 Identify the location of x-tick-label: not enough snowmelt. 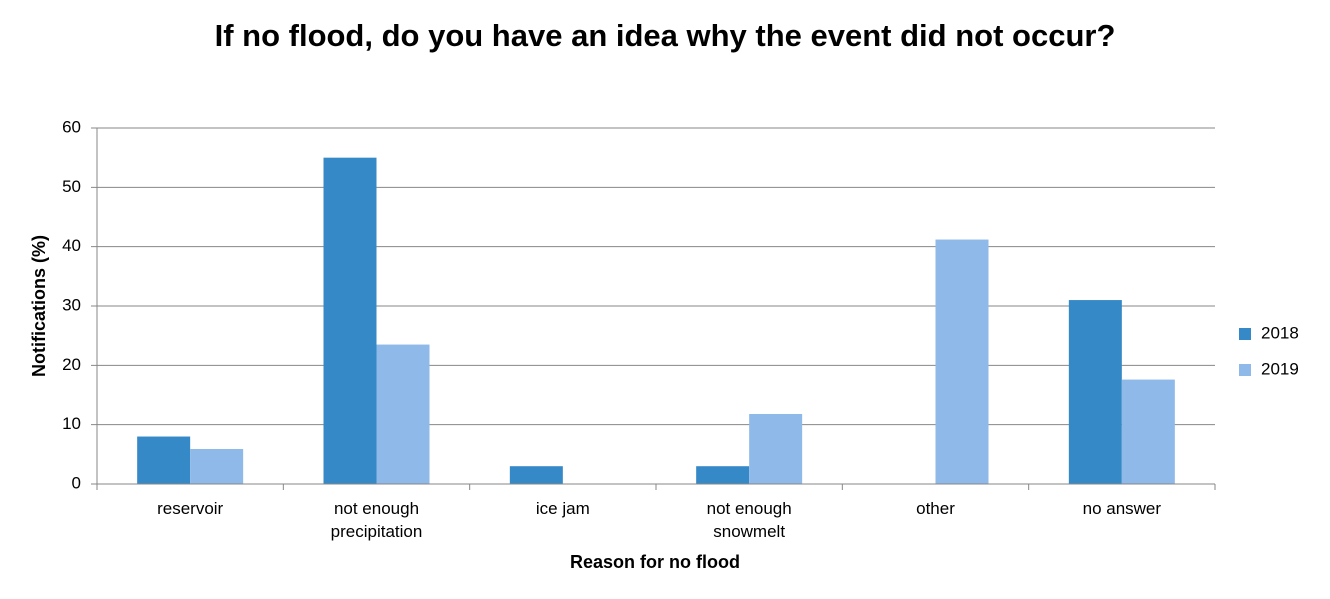
(749, 520).